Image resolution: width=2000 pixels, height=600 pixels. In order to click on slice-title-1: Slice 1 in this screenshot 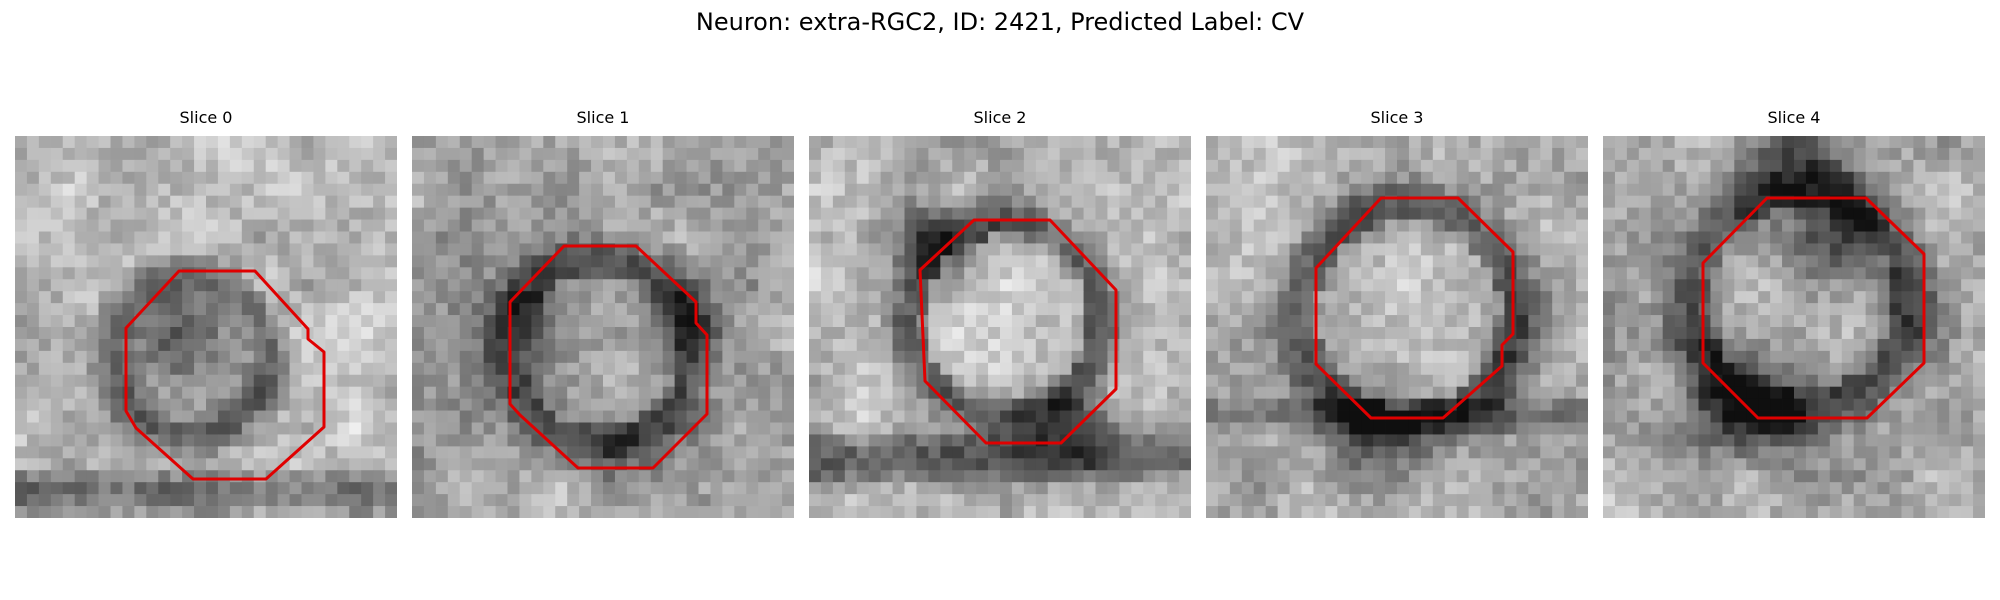, I will do `click(603, 117)`.